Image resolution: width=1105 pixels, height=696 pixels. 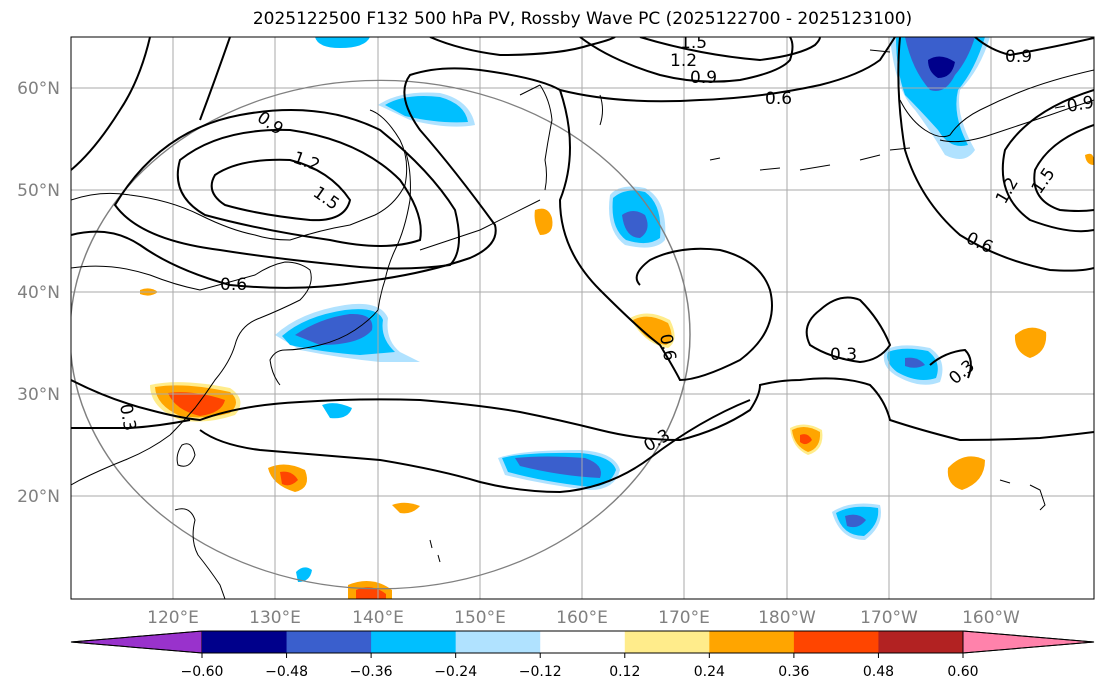 I want to click on contour-label: 1.2, so click(x=683, y=61).